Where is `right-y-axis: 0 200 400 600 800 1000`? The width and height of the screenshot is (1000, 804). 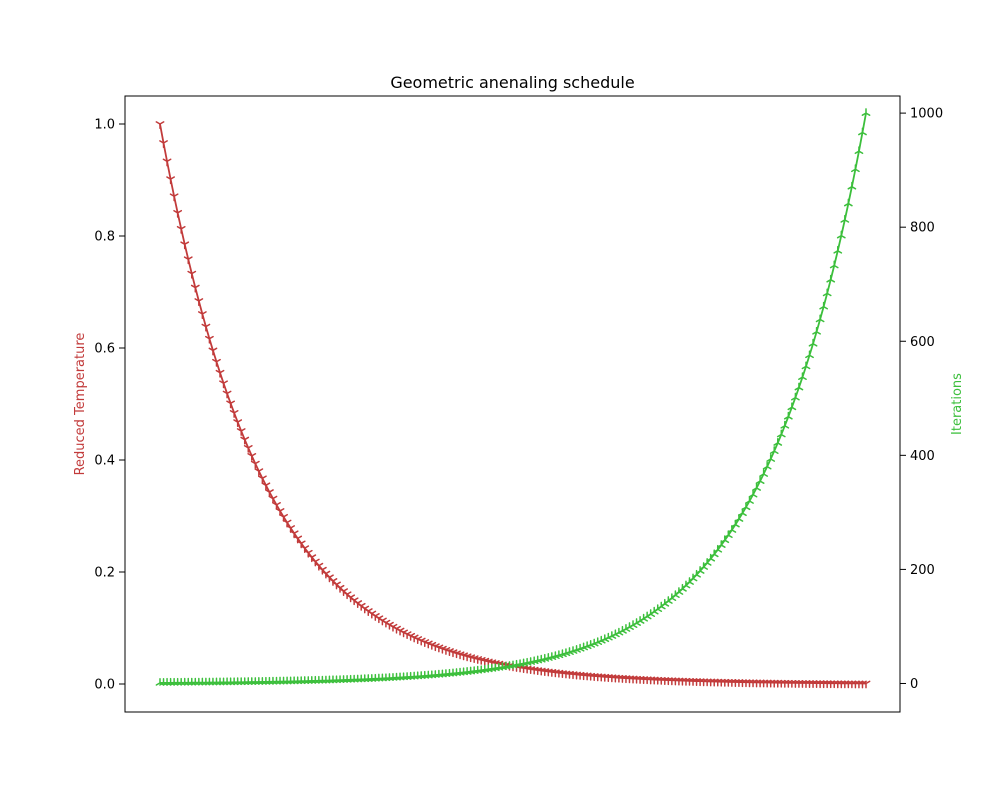 right-y-axis: 0 200 400 600 800 1000 is located at coordinates (921, 399).